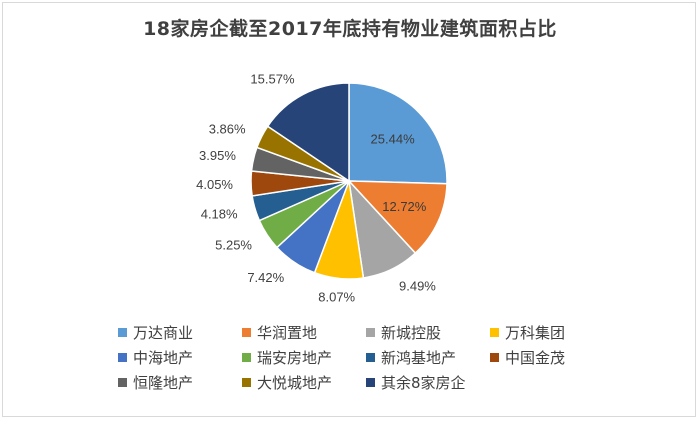 The image size is (700, 421). I want to click on legend-item-6: 瑞安房地产, so click(304, 357).